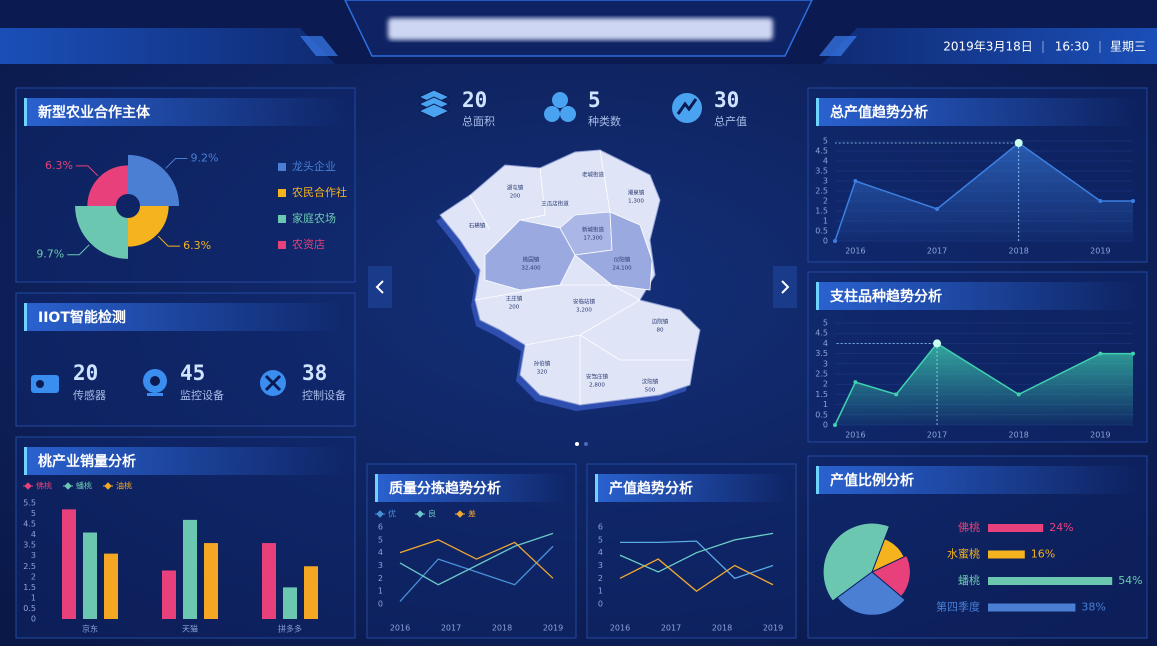 This screenshot has height=646, width=1157. What do you see at coordinates (636, 193) in the screenshot?
I see `town-name: 潮泉镇` at bounding box center [636, 193].